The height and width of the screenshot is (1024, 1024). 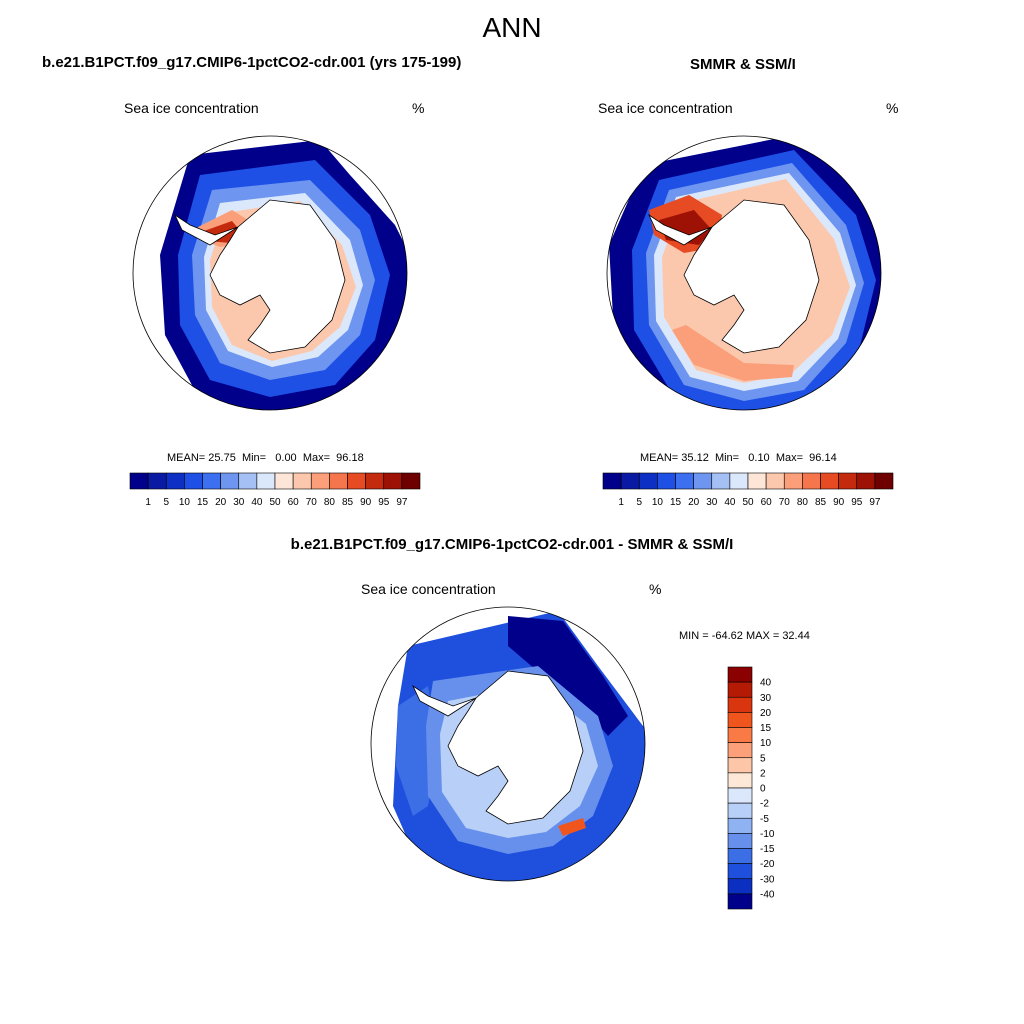 What do you see at coordinates (764, 804) in the screenshot?
I see `colorbar-tick-label: -2` at bounding box center [764, 804].